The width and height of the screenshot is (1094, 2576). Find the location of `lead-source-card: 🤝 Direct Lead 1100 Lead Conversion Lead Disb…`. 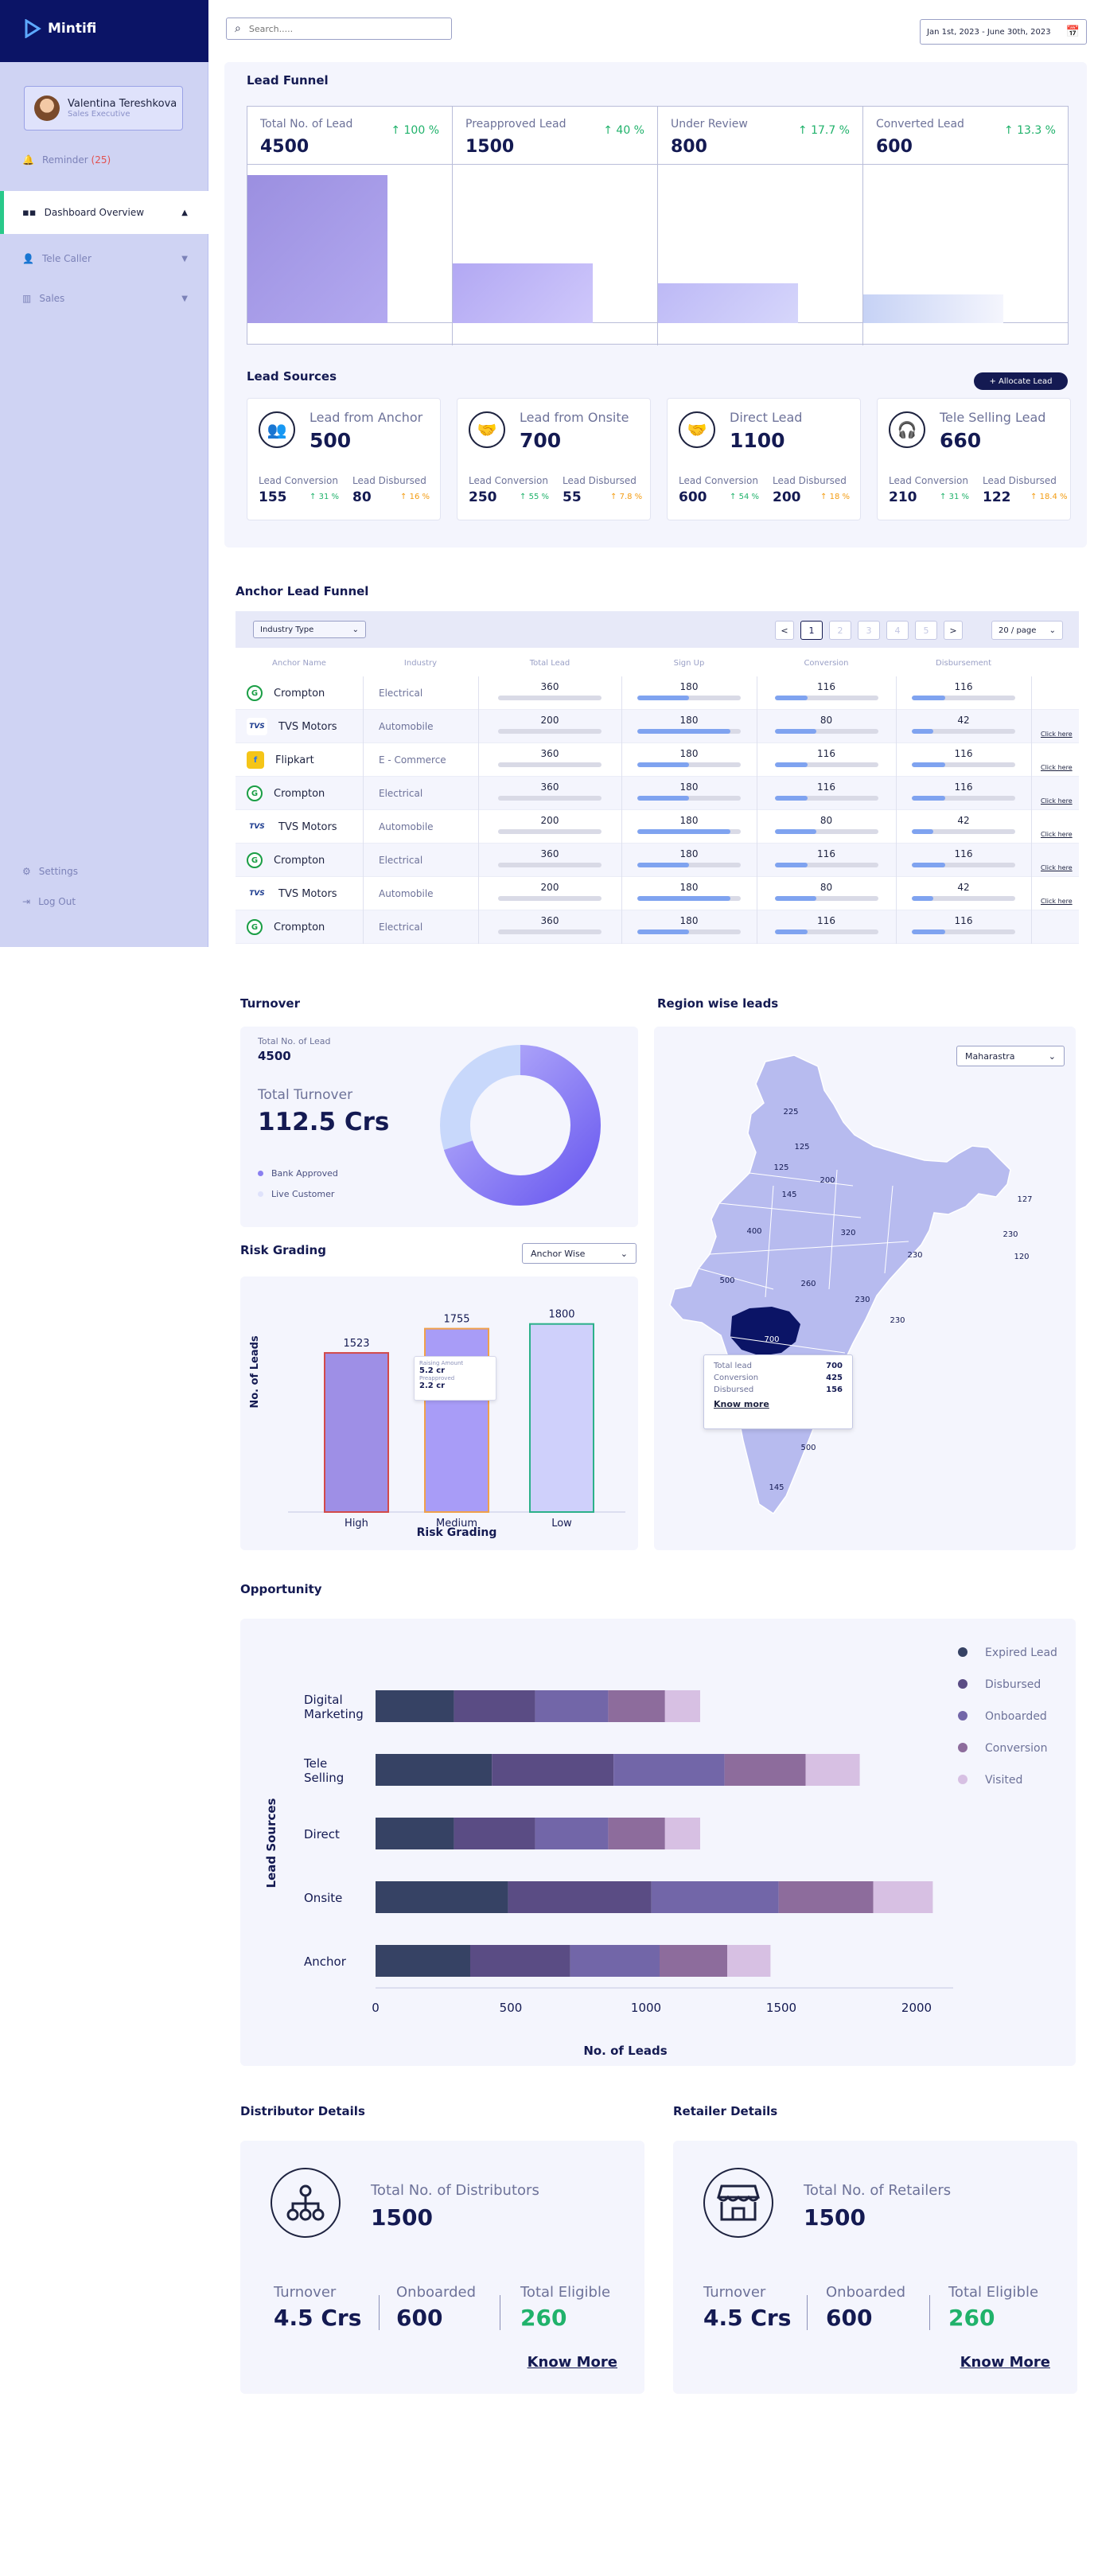

lead-source-card: 🤝 Direct Lead 1100 Lead Conversion Lead Disb… is located at coordinates (764, 459).